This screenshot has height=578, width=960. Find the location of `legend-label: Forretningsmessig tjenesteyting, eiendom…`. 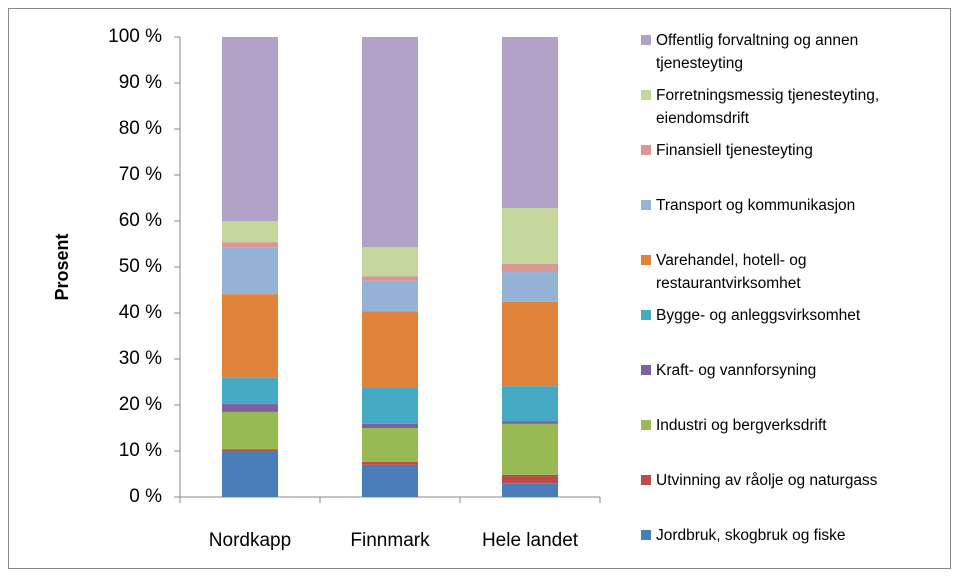

legend-label: Forretningsmessig tjenesteyting, eiendom… is located at coordinates (768, 107).